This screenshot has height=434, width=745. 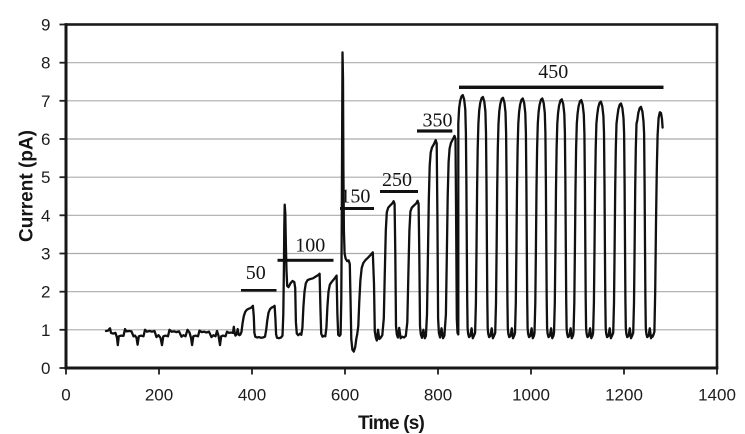 What do you see at coordinates (256, 273) in the screenshot?
I see `svg-text: 50` at bounding box center [256, 273].